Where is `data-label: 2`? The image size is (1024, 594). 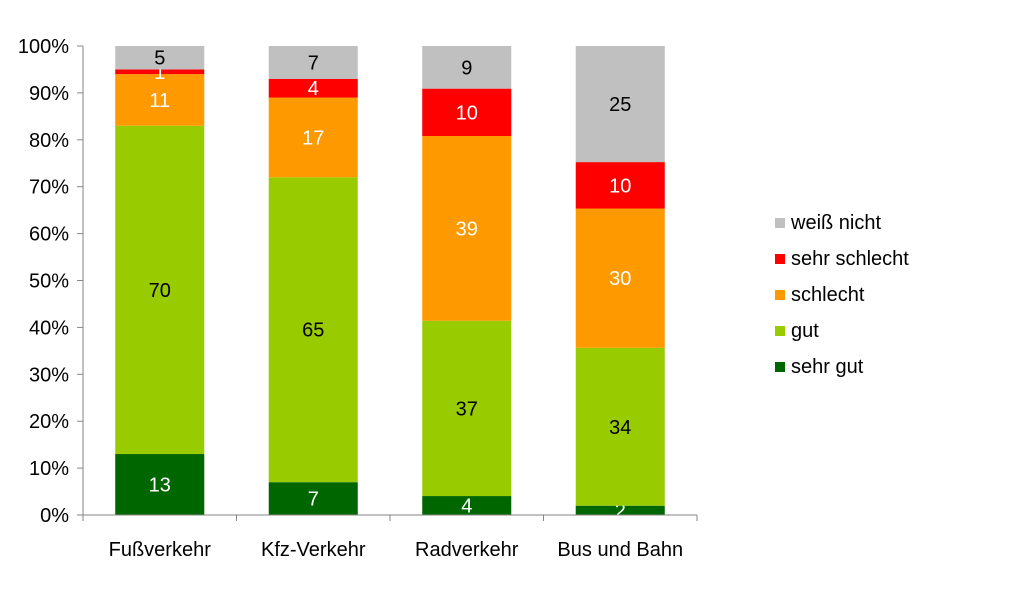
data-label: 2 is located at coordinates (620, 511).